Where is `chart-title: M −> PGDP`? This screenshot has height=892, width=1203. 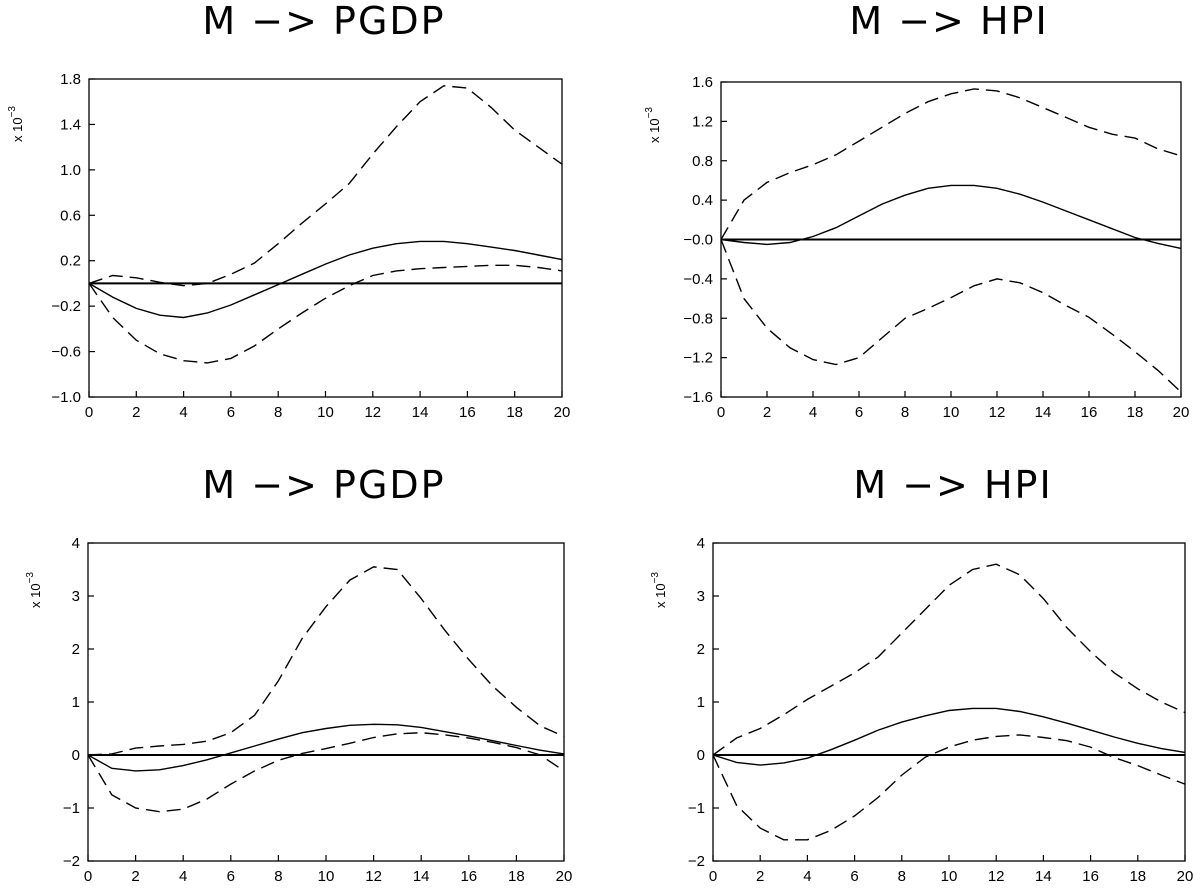
chart-title: M −> PGDP is located at coordinates (323, 485).